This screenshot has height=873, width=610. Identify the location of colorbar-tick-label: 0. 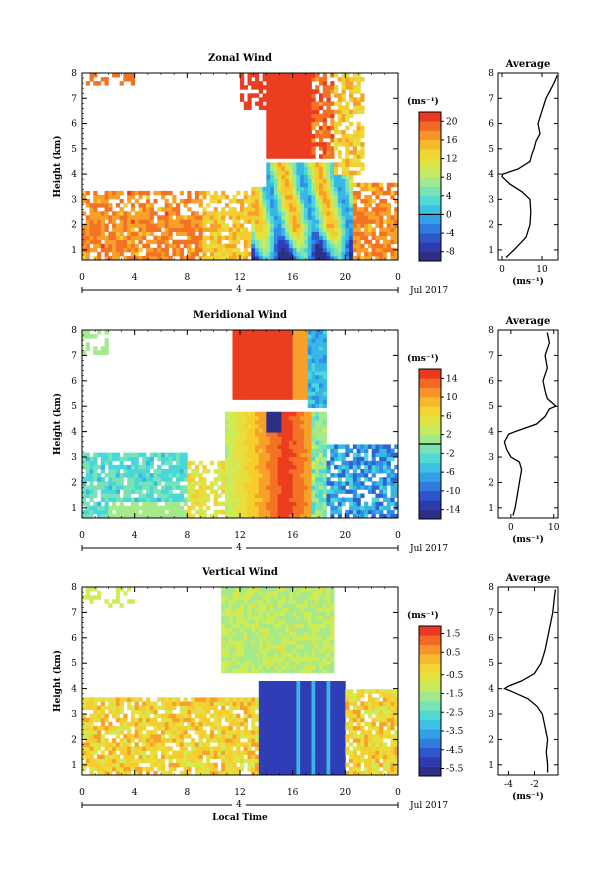
(449, 215).